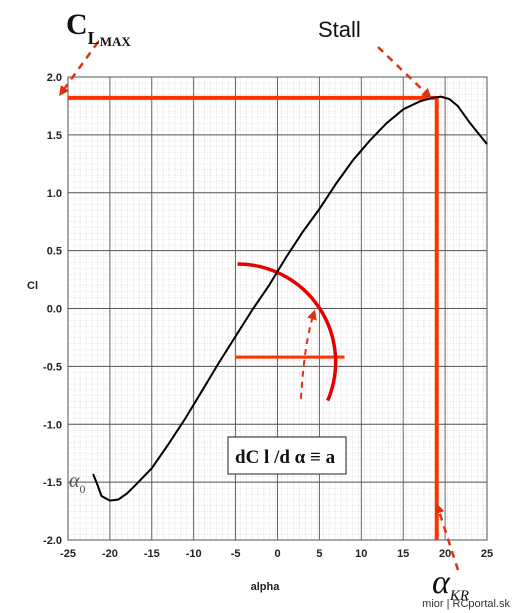  What do you see at coordinates (52, 425) in the screenshot?
I see `y-tick-label: -1.0` at bounding box center [52, 425].